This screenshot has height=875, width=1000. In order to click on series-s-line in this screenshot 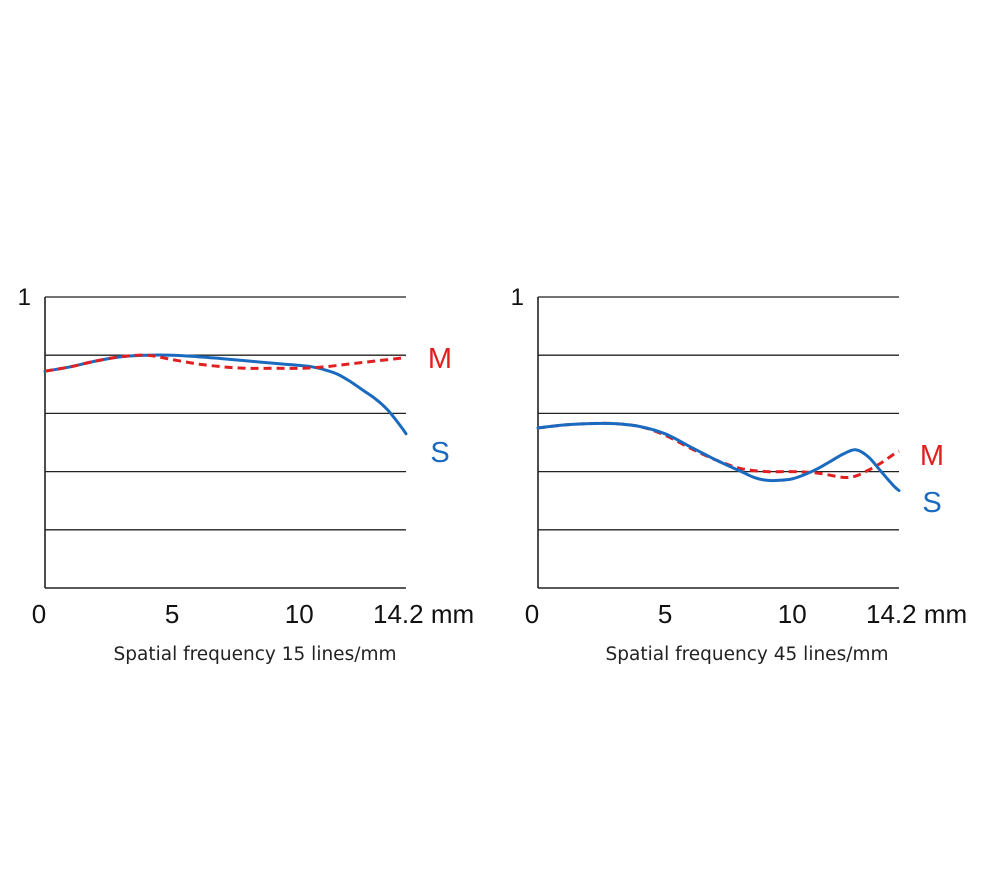, I will do `click(718, 456)`.